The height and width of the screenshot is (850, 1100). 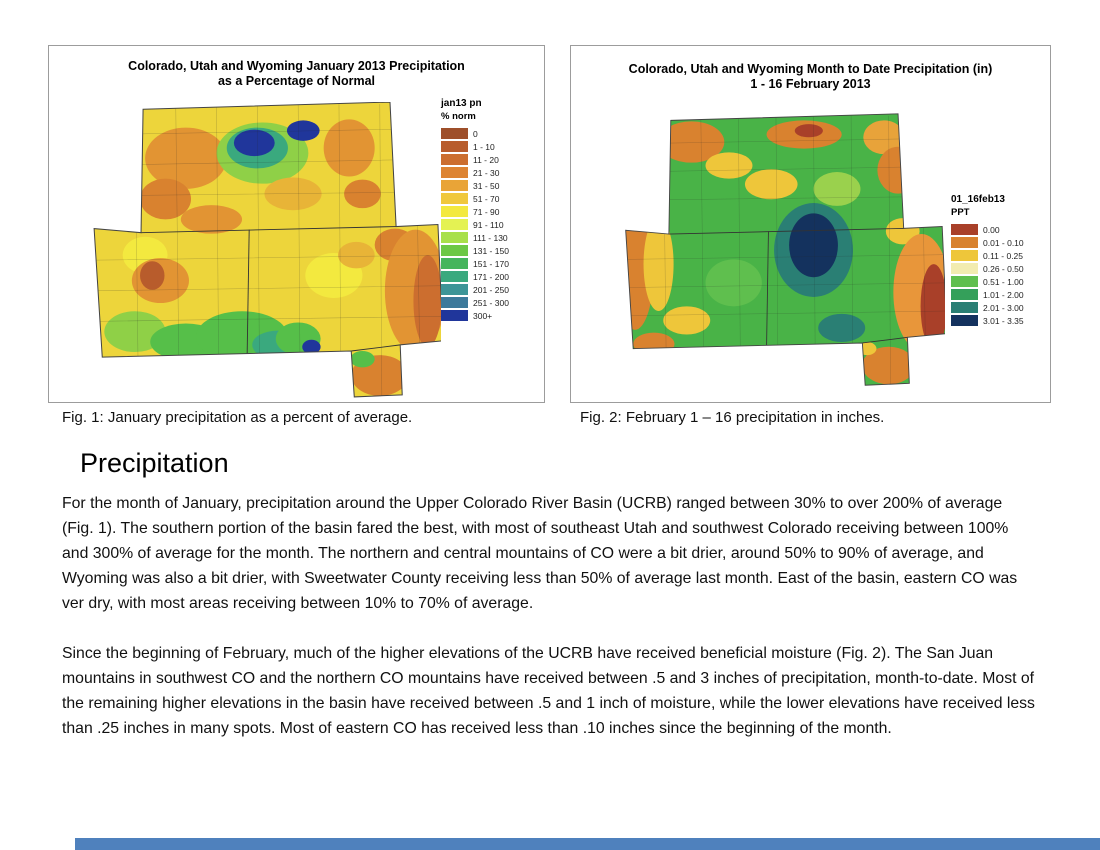 I want to click on legend-item: 0, so click(x=492, y=133).